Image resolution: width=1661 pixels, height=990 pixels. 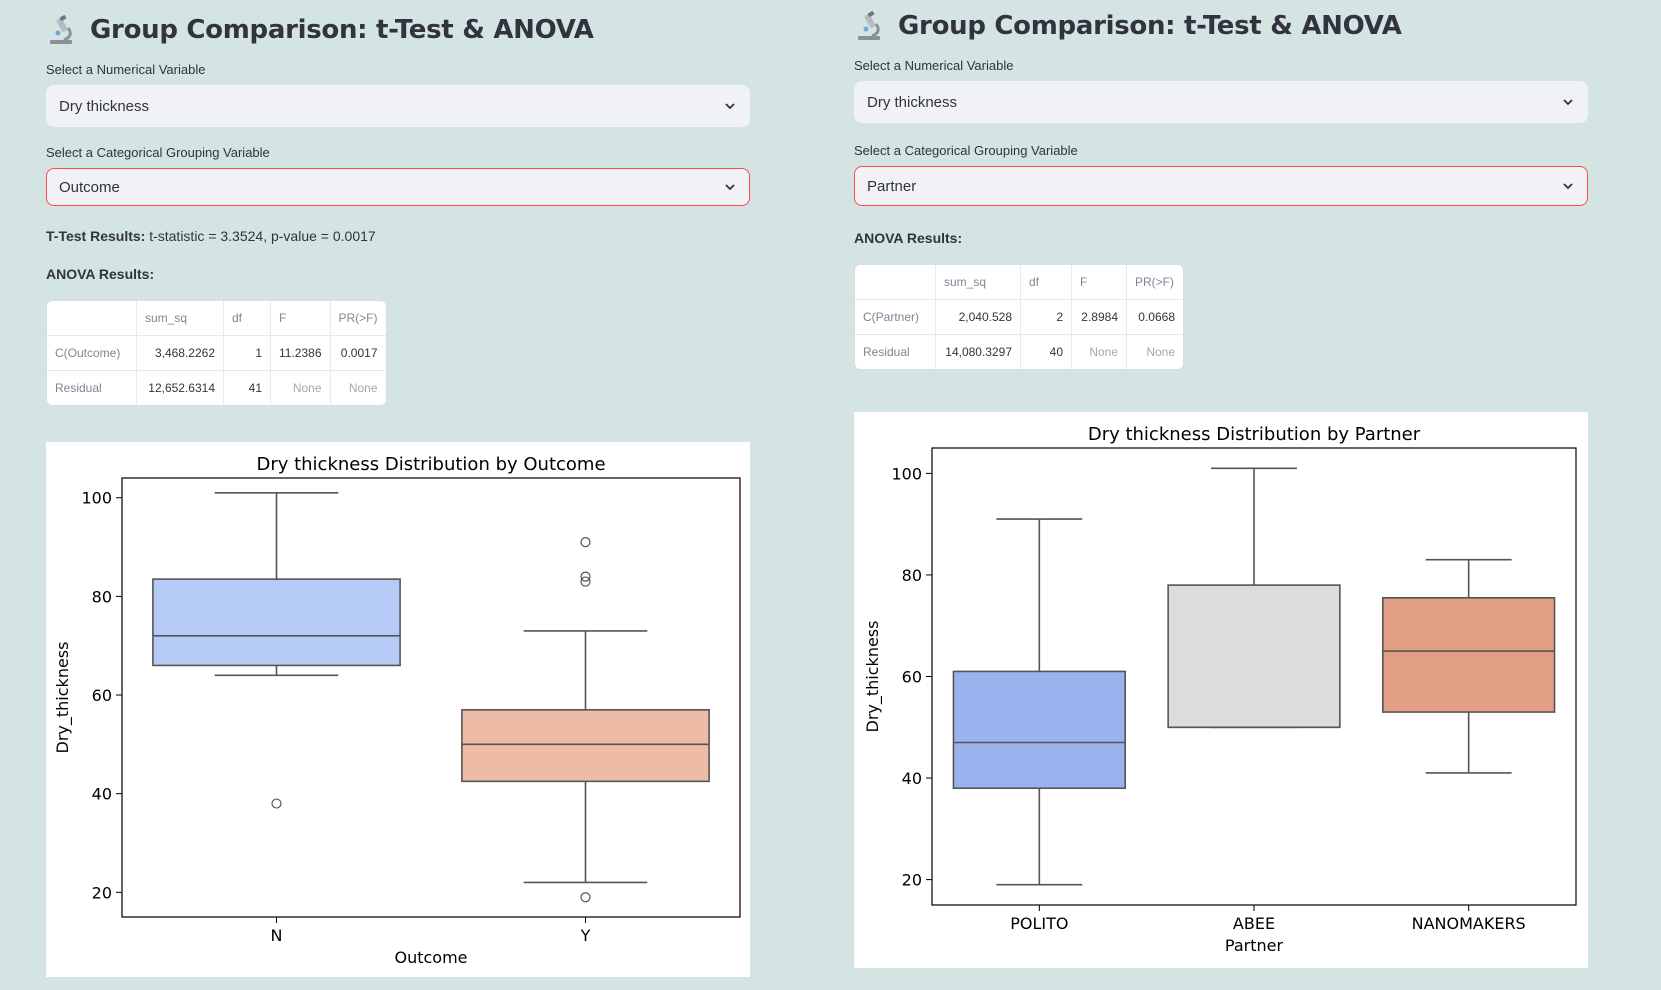 I want to click on chart-title: Dry thickness Distribution by Outcome, so click(x=430, y=464).